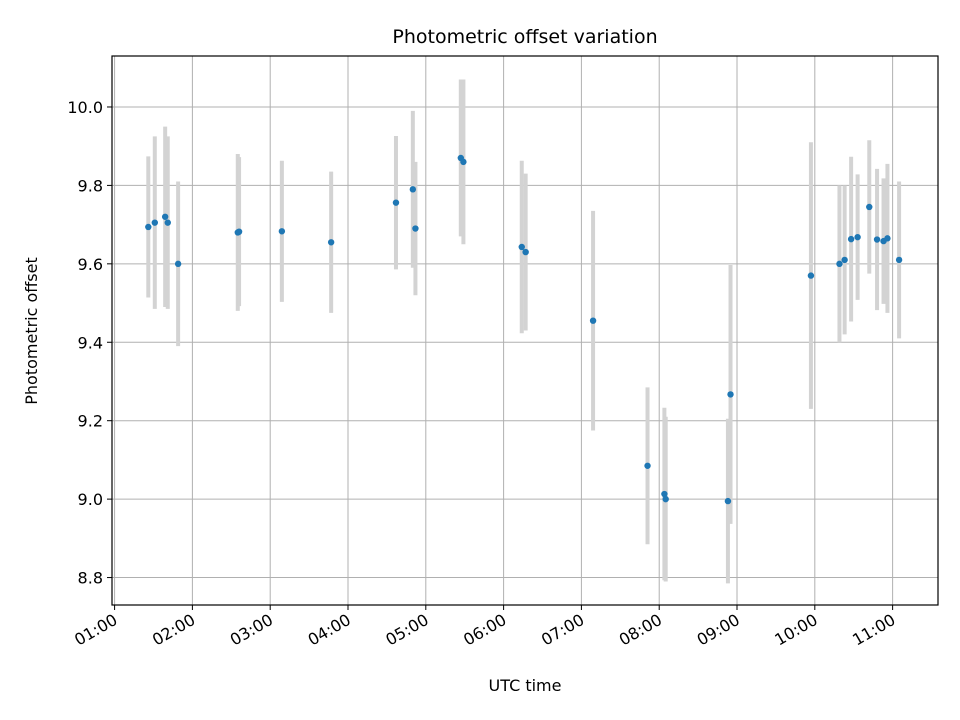 This screenshot has width=960, height=720. What do you see at coordinates (31, 331) in the screenshot?
I see `y-axis-title: Photometric offset` at bounding box center [31, 331].